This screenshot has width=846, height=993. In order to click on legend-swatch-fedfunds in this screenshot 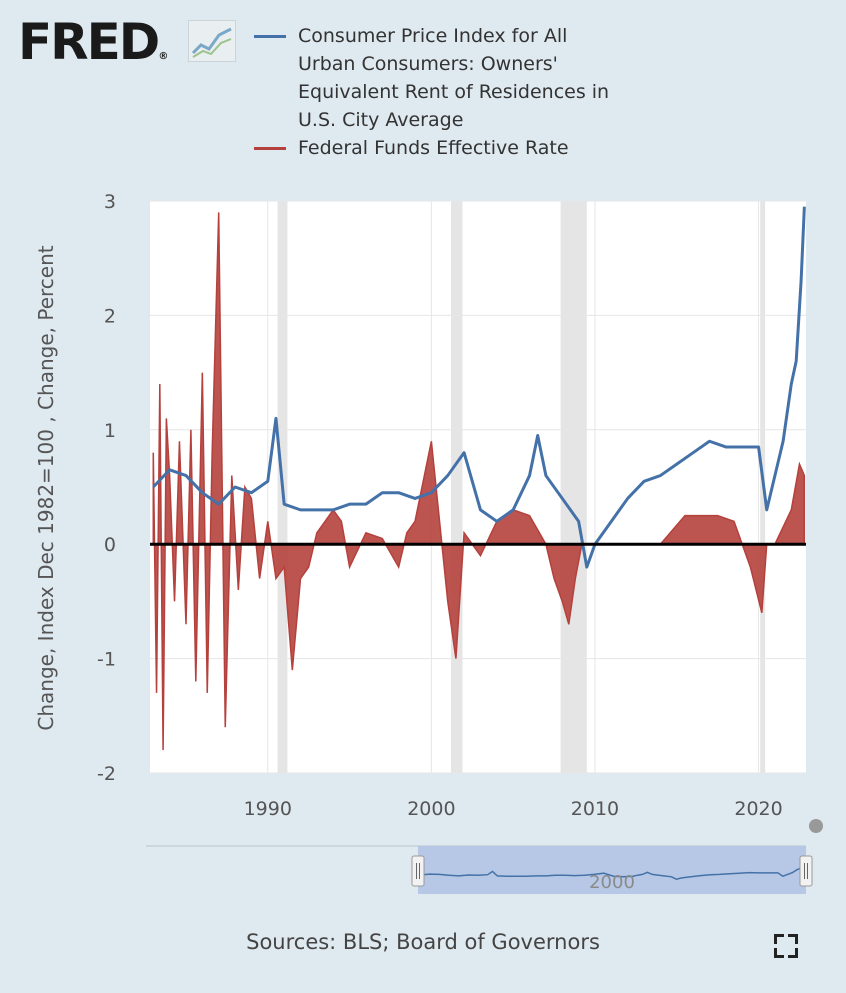, I will do `click(270, 148)`.